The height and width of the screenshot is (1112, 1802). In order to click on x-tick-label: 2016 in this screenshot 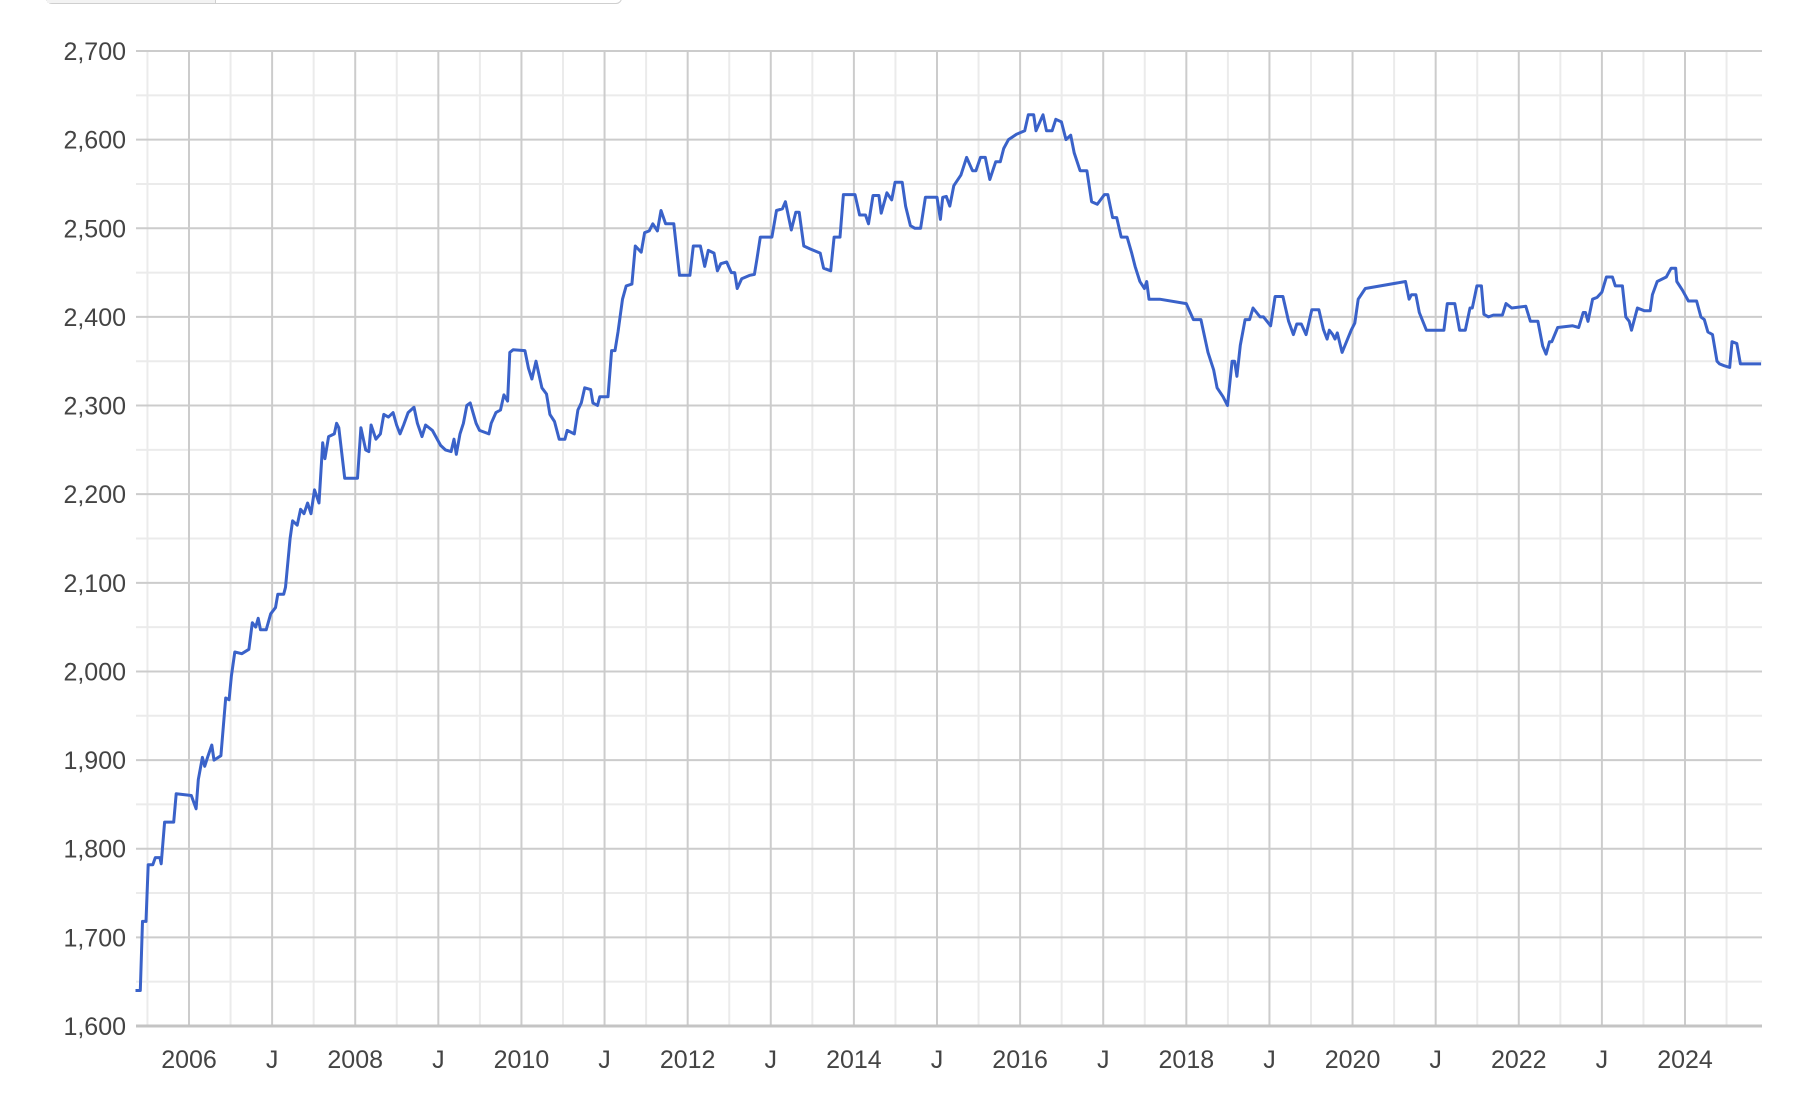, I will do `click(1020, 1060)`.